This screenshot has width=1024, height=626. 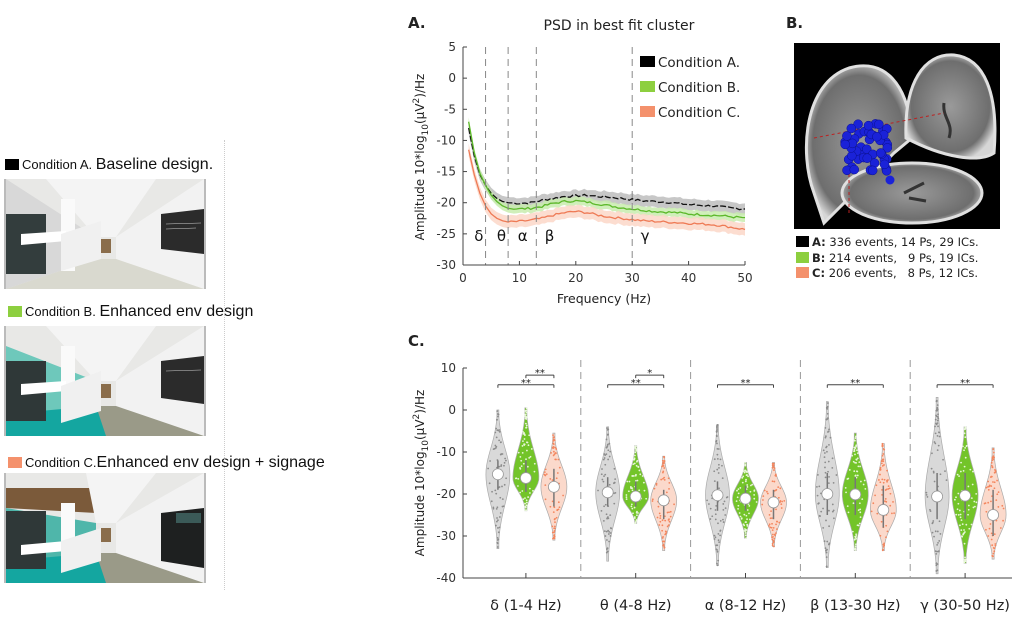 What do you see at coordinates (858, 124) in the screenshot?
I see `dipole` at bounding box center [858, 124].